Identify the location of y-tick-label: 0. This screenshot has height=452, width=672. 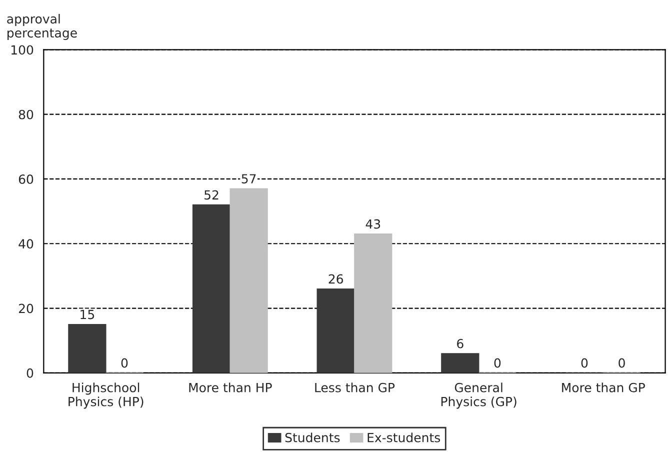
(30, 373).